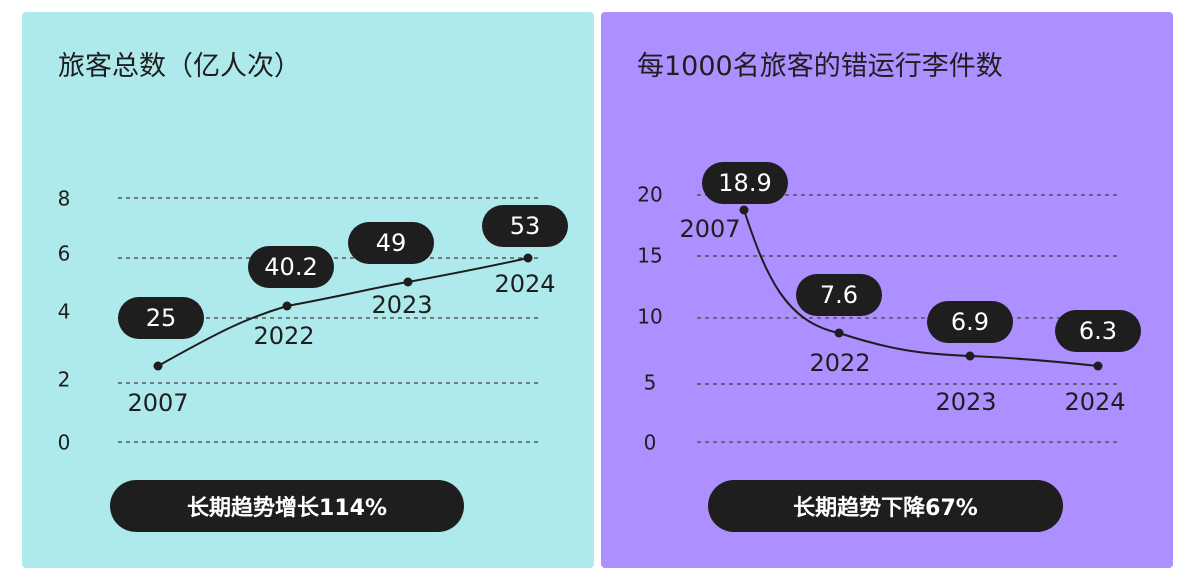 The image size is (1194, 584). What do you see at coordinates (649, 195) in the screenshot?
I see `y-tick-label: 20` at bounding box center [649, 195].